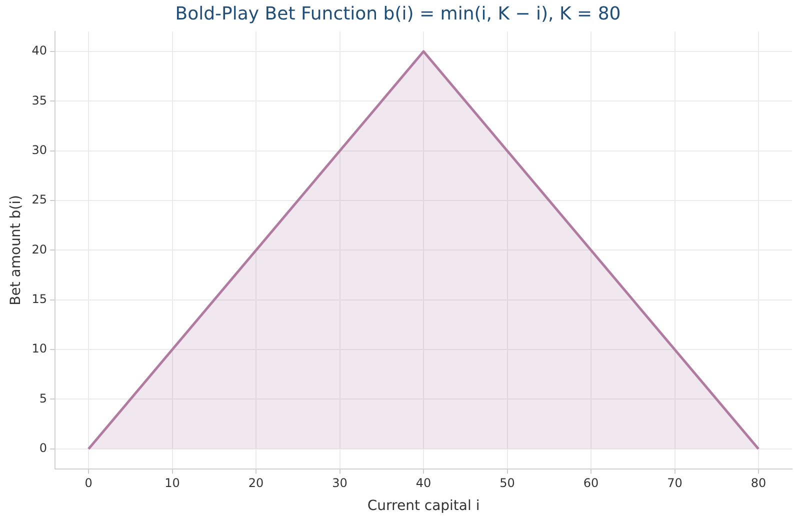 This screenshot has width=794, height=519. Describe the element at coordinates (256, 483) in the screenshot. I see `x-tick-label: 20` at that location.